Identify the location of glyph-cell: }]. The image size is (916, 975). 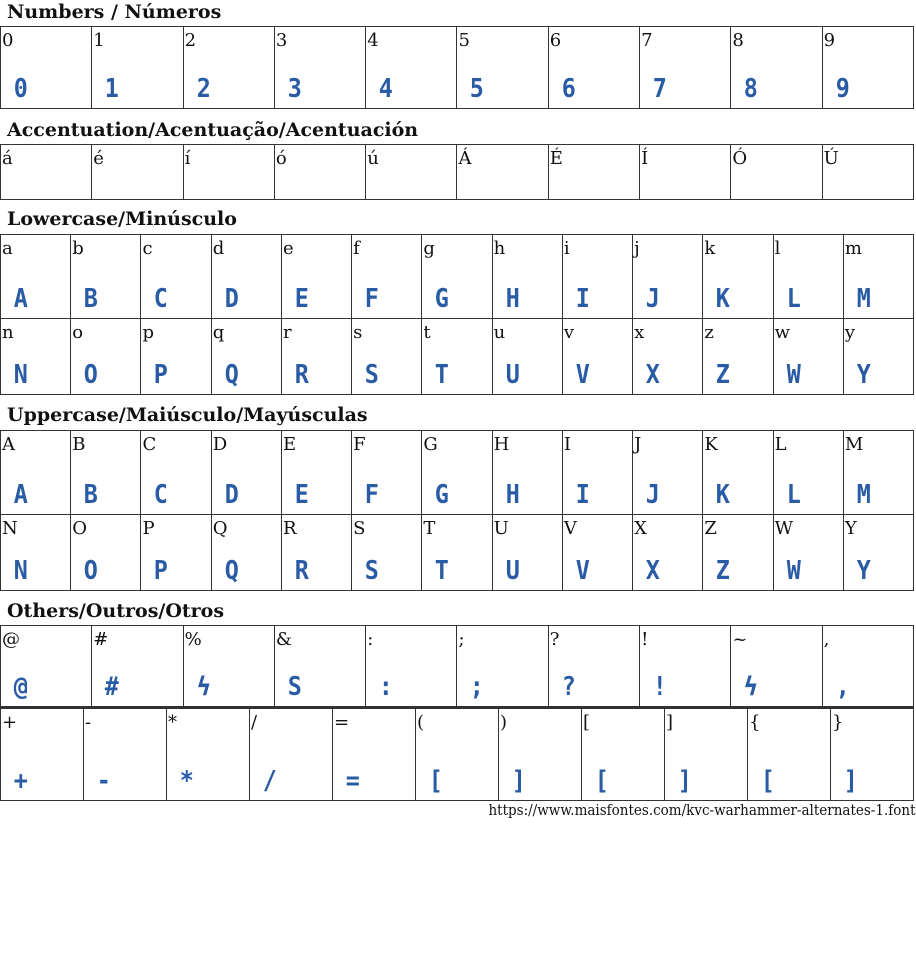
(871, 754).